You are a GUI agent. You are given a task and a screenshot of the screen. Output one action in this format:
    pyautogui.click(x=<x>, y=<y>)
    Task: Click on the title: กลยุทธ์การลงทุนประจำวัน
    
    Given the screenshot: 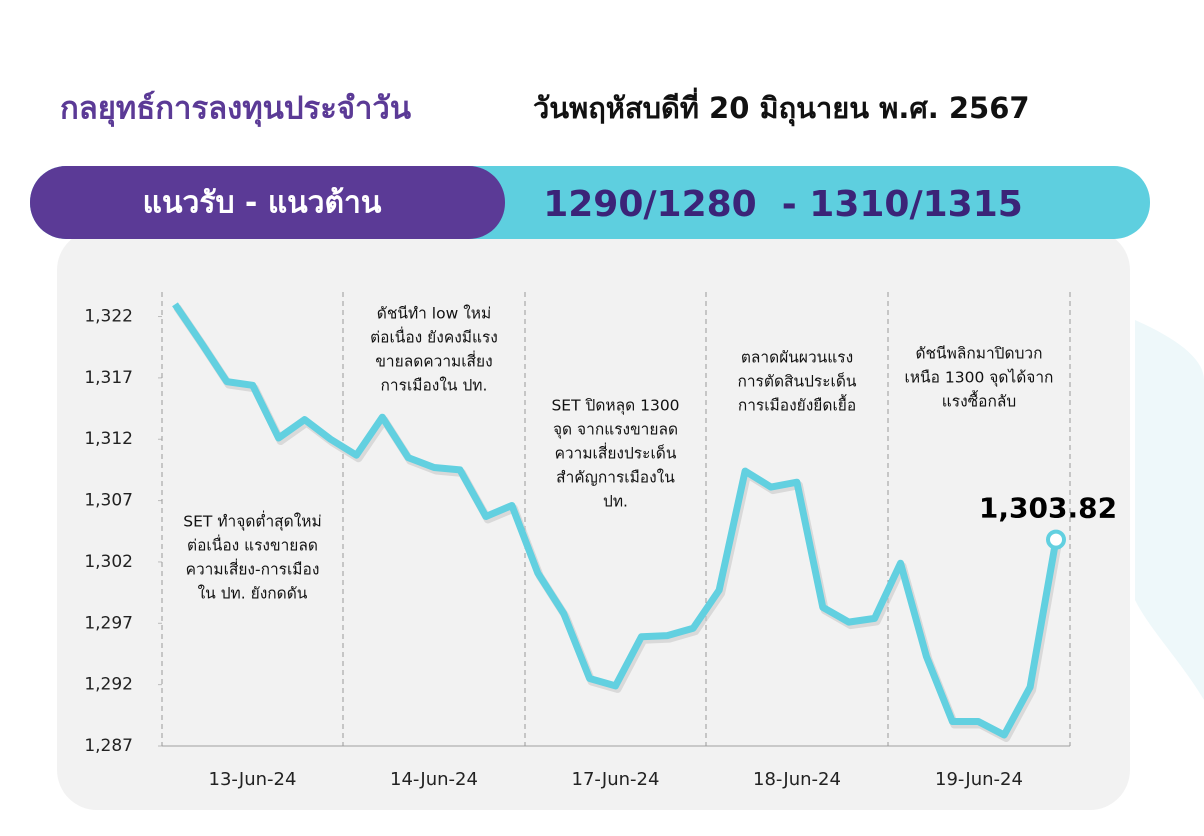 What is the action you would take?
    pyautogui.click(x=235, y=109)
    